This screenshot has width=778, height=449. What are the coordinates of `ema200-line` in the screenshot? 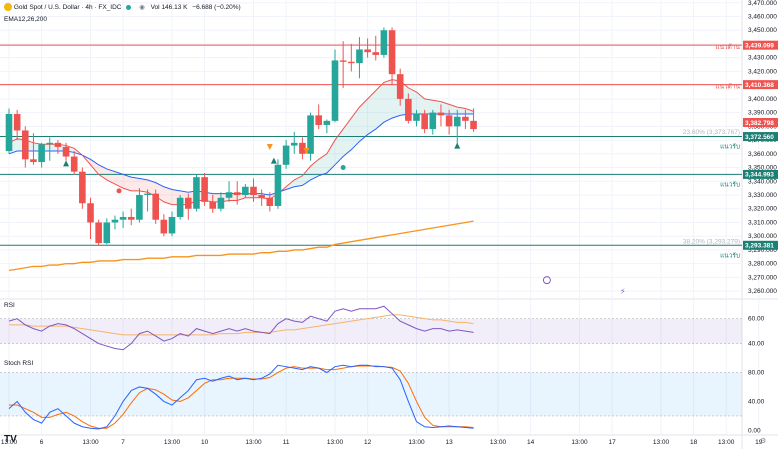 It's located at (241, 246).